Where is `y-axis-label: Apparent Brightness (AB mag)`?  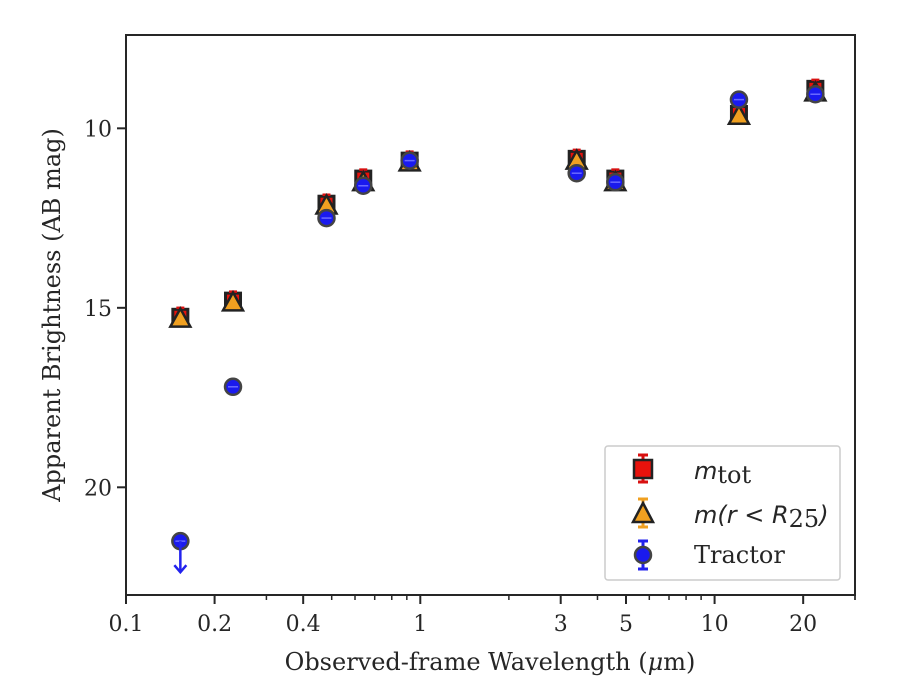
y-axis-label: Apparent Brightness (AB mag) is located at coordinates (52, 315).